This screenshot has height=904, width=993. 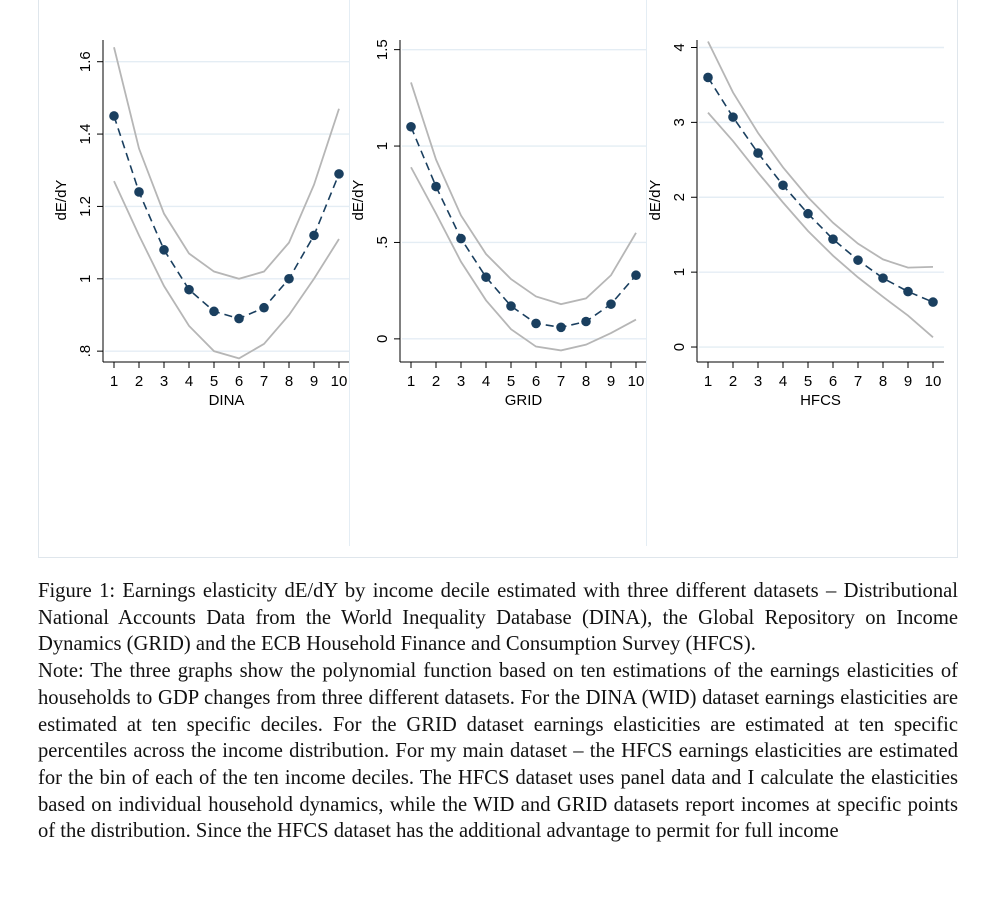 What do you see at coordinates (85, 61) in the screenshot?
I see `y-tick-label: 1.6` at bounding box center [85, 61].